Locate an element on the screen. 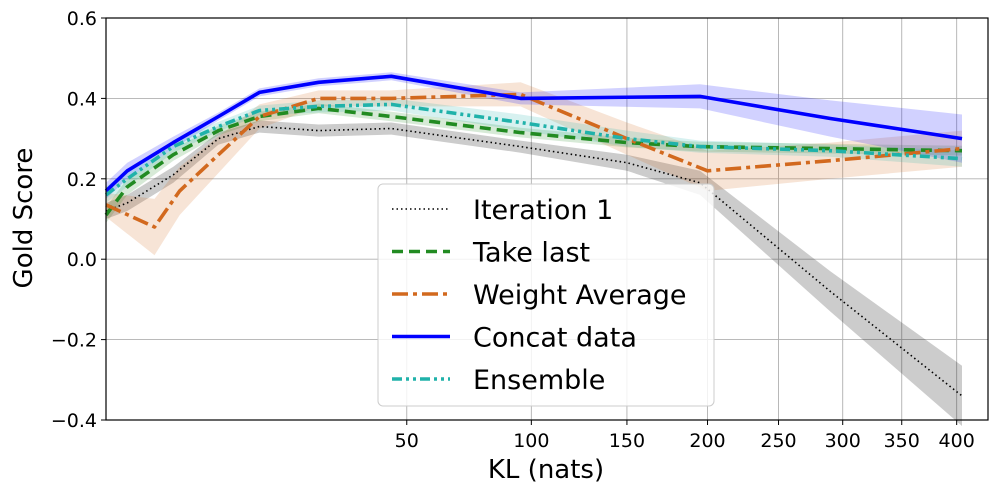  y-tick-label: 0.0 is located at coordinates (82, 260).